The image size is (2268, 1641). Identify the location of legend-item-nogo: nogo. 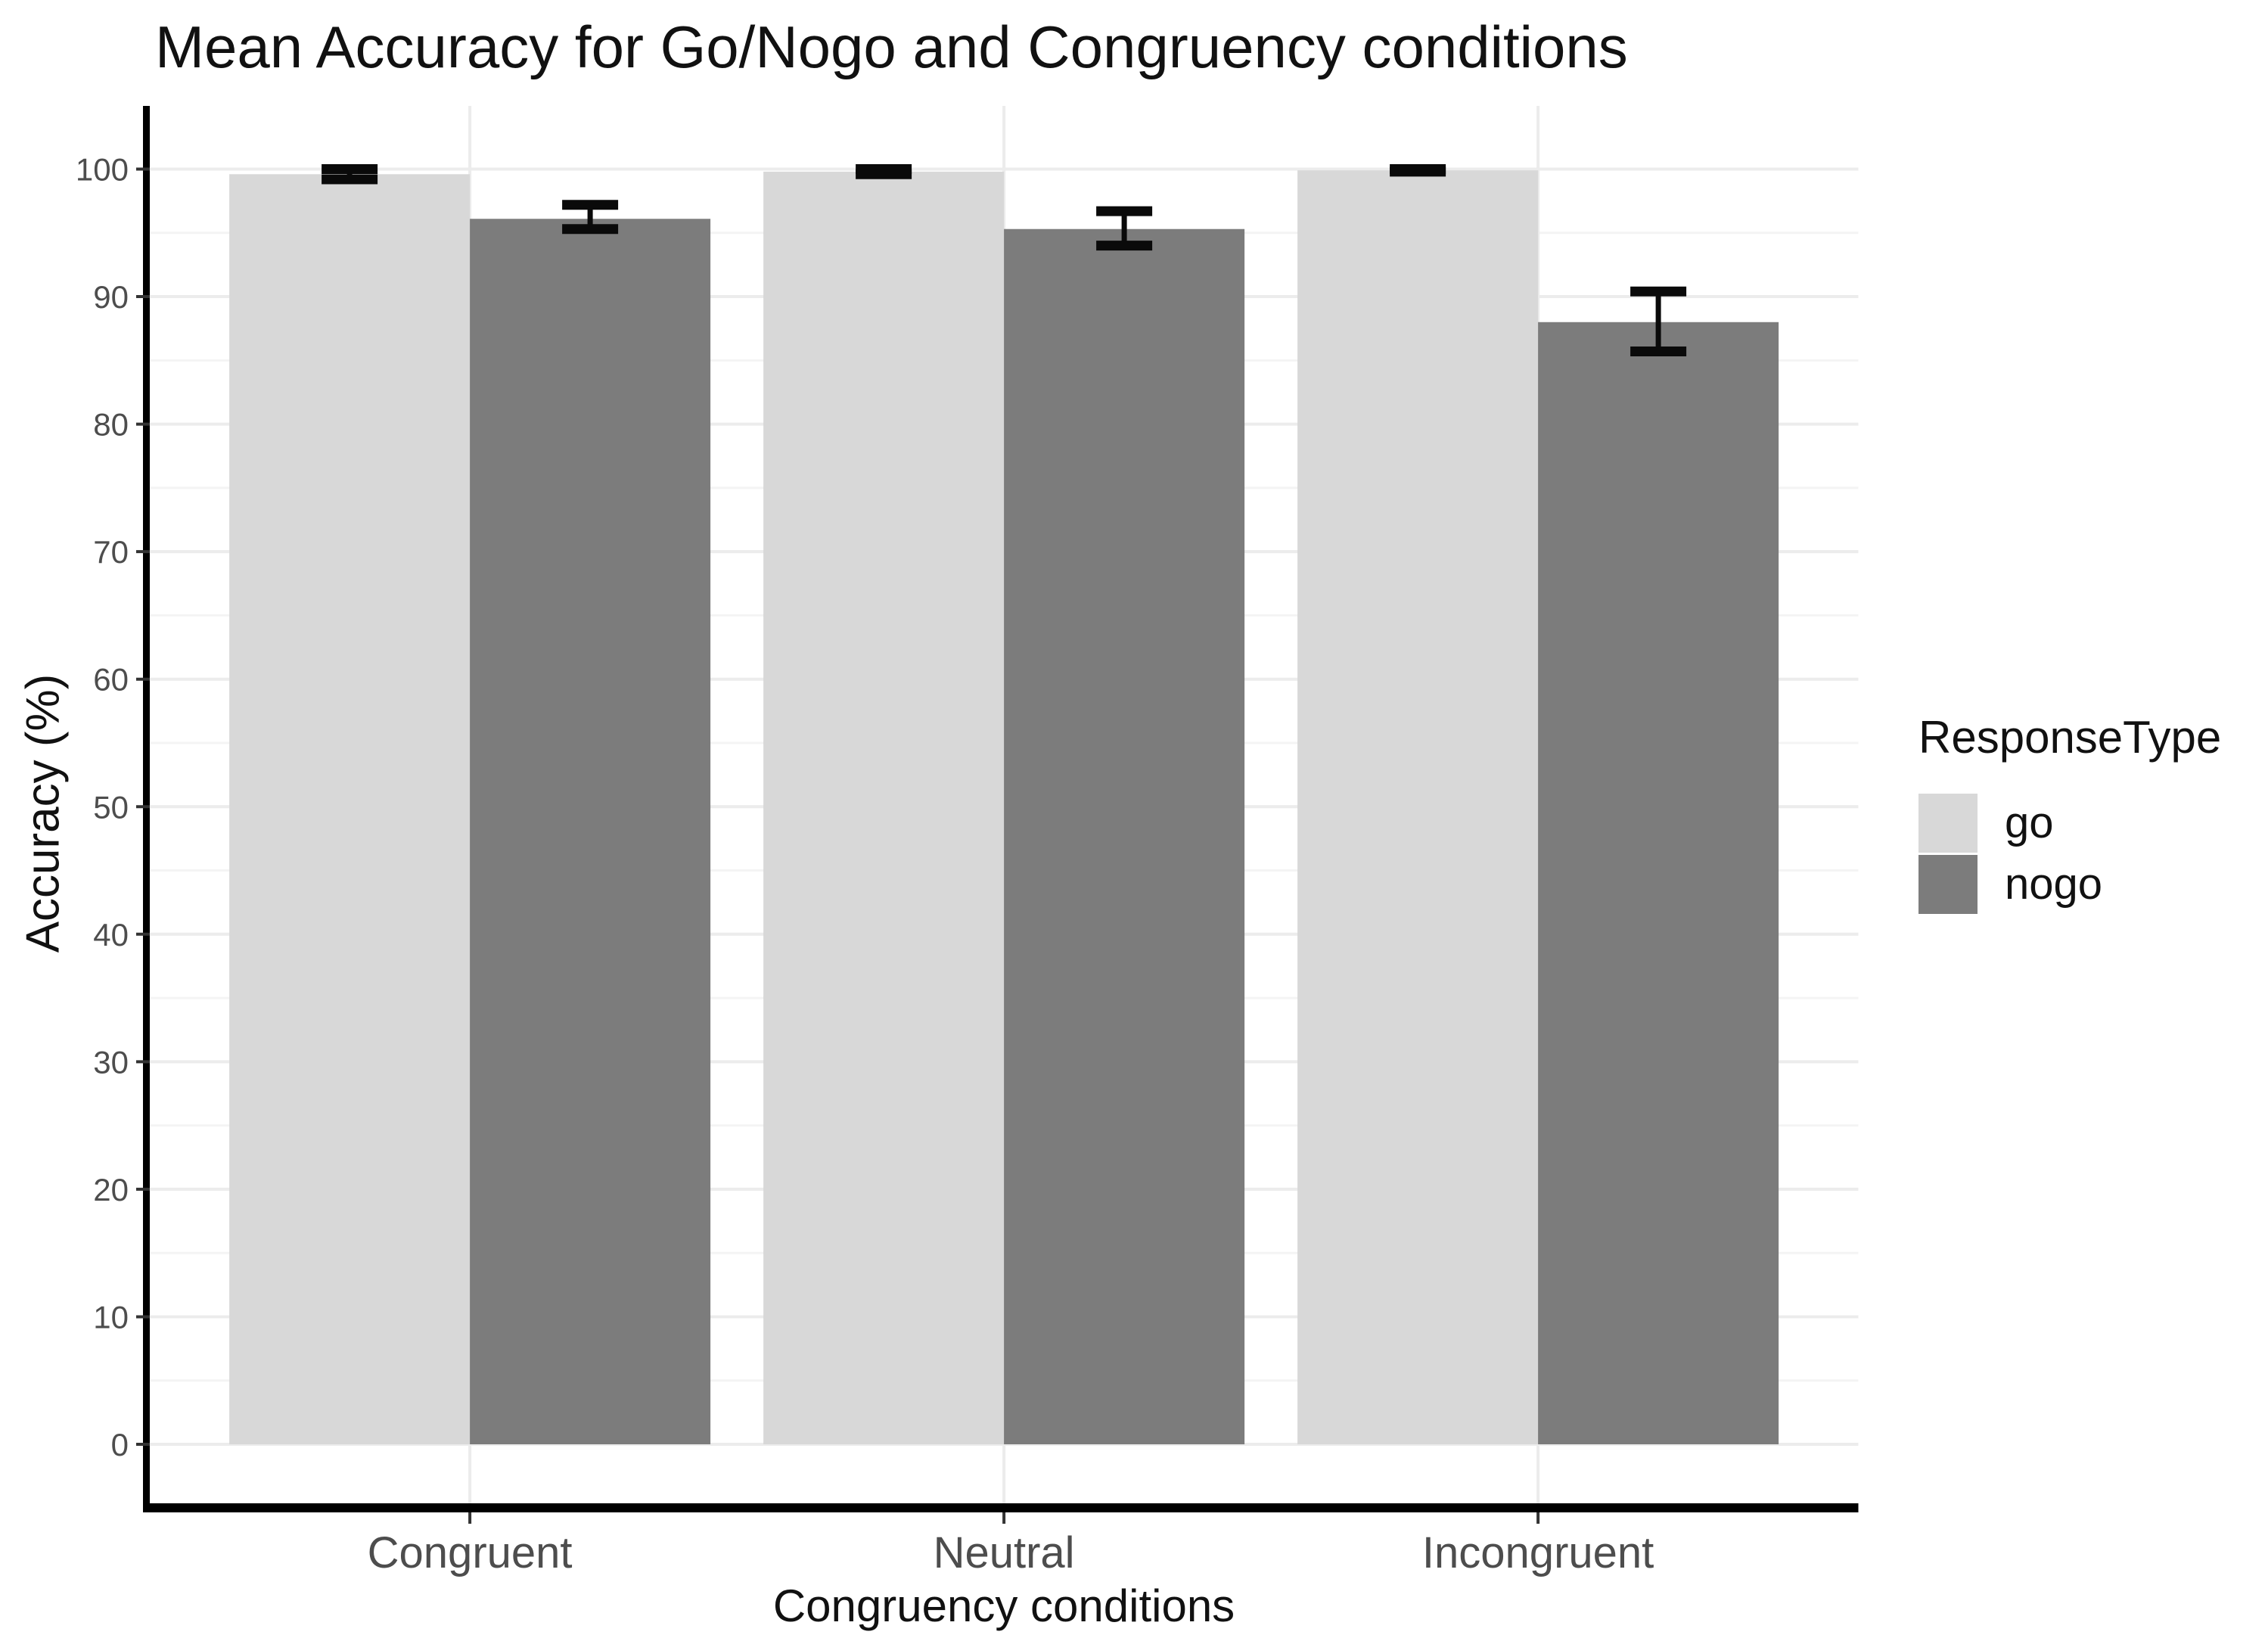
(2069, 884).